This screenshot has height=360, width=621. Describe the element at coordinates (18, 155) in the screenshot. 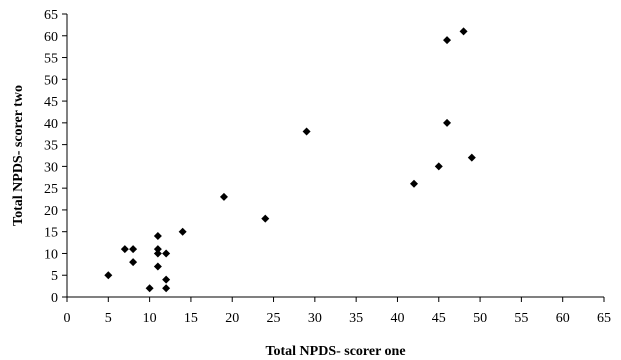

I see `y-axis-title: Total NPDS- scorer two` at that location.